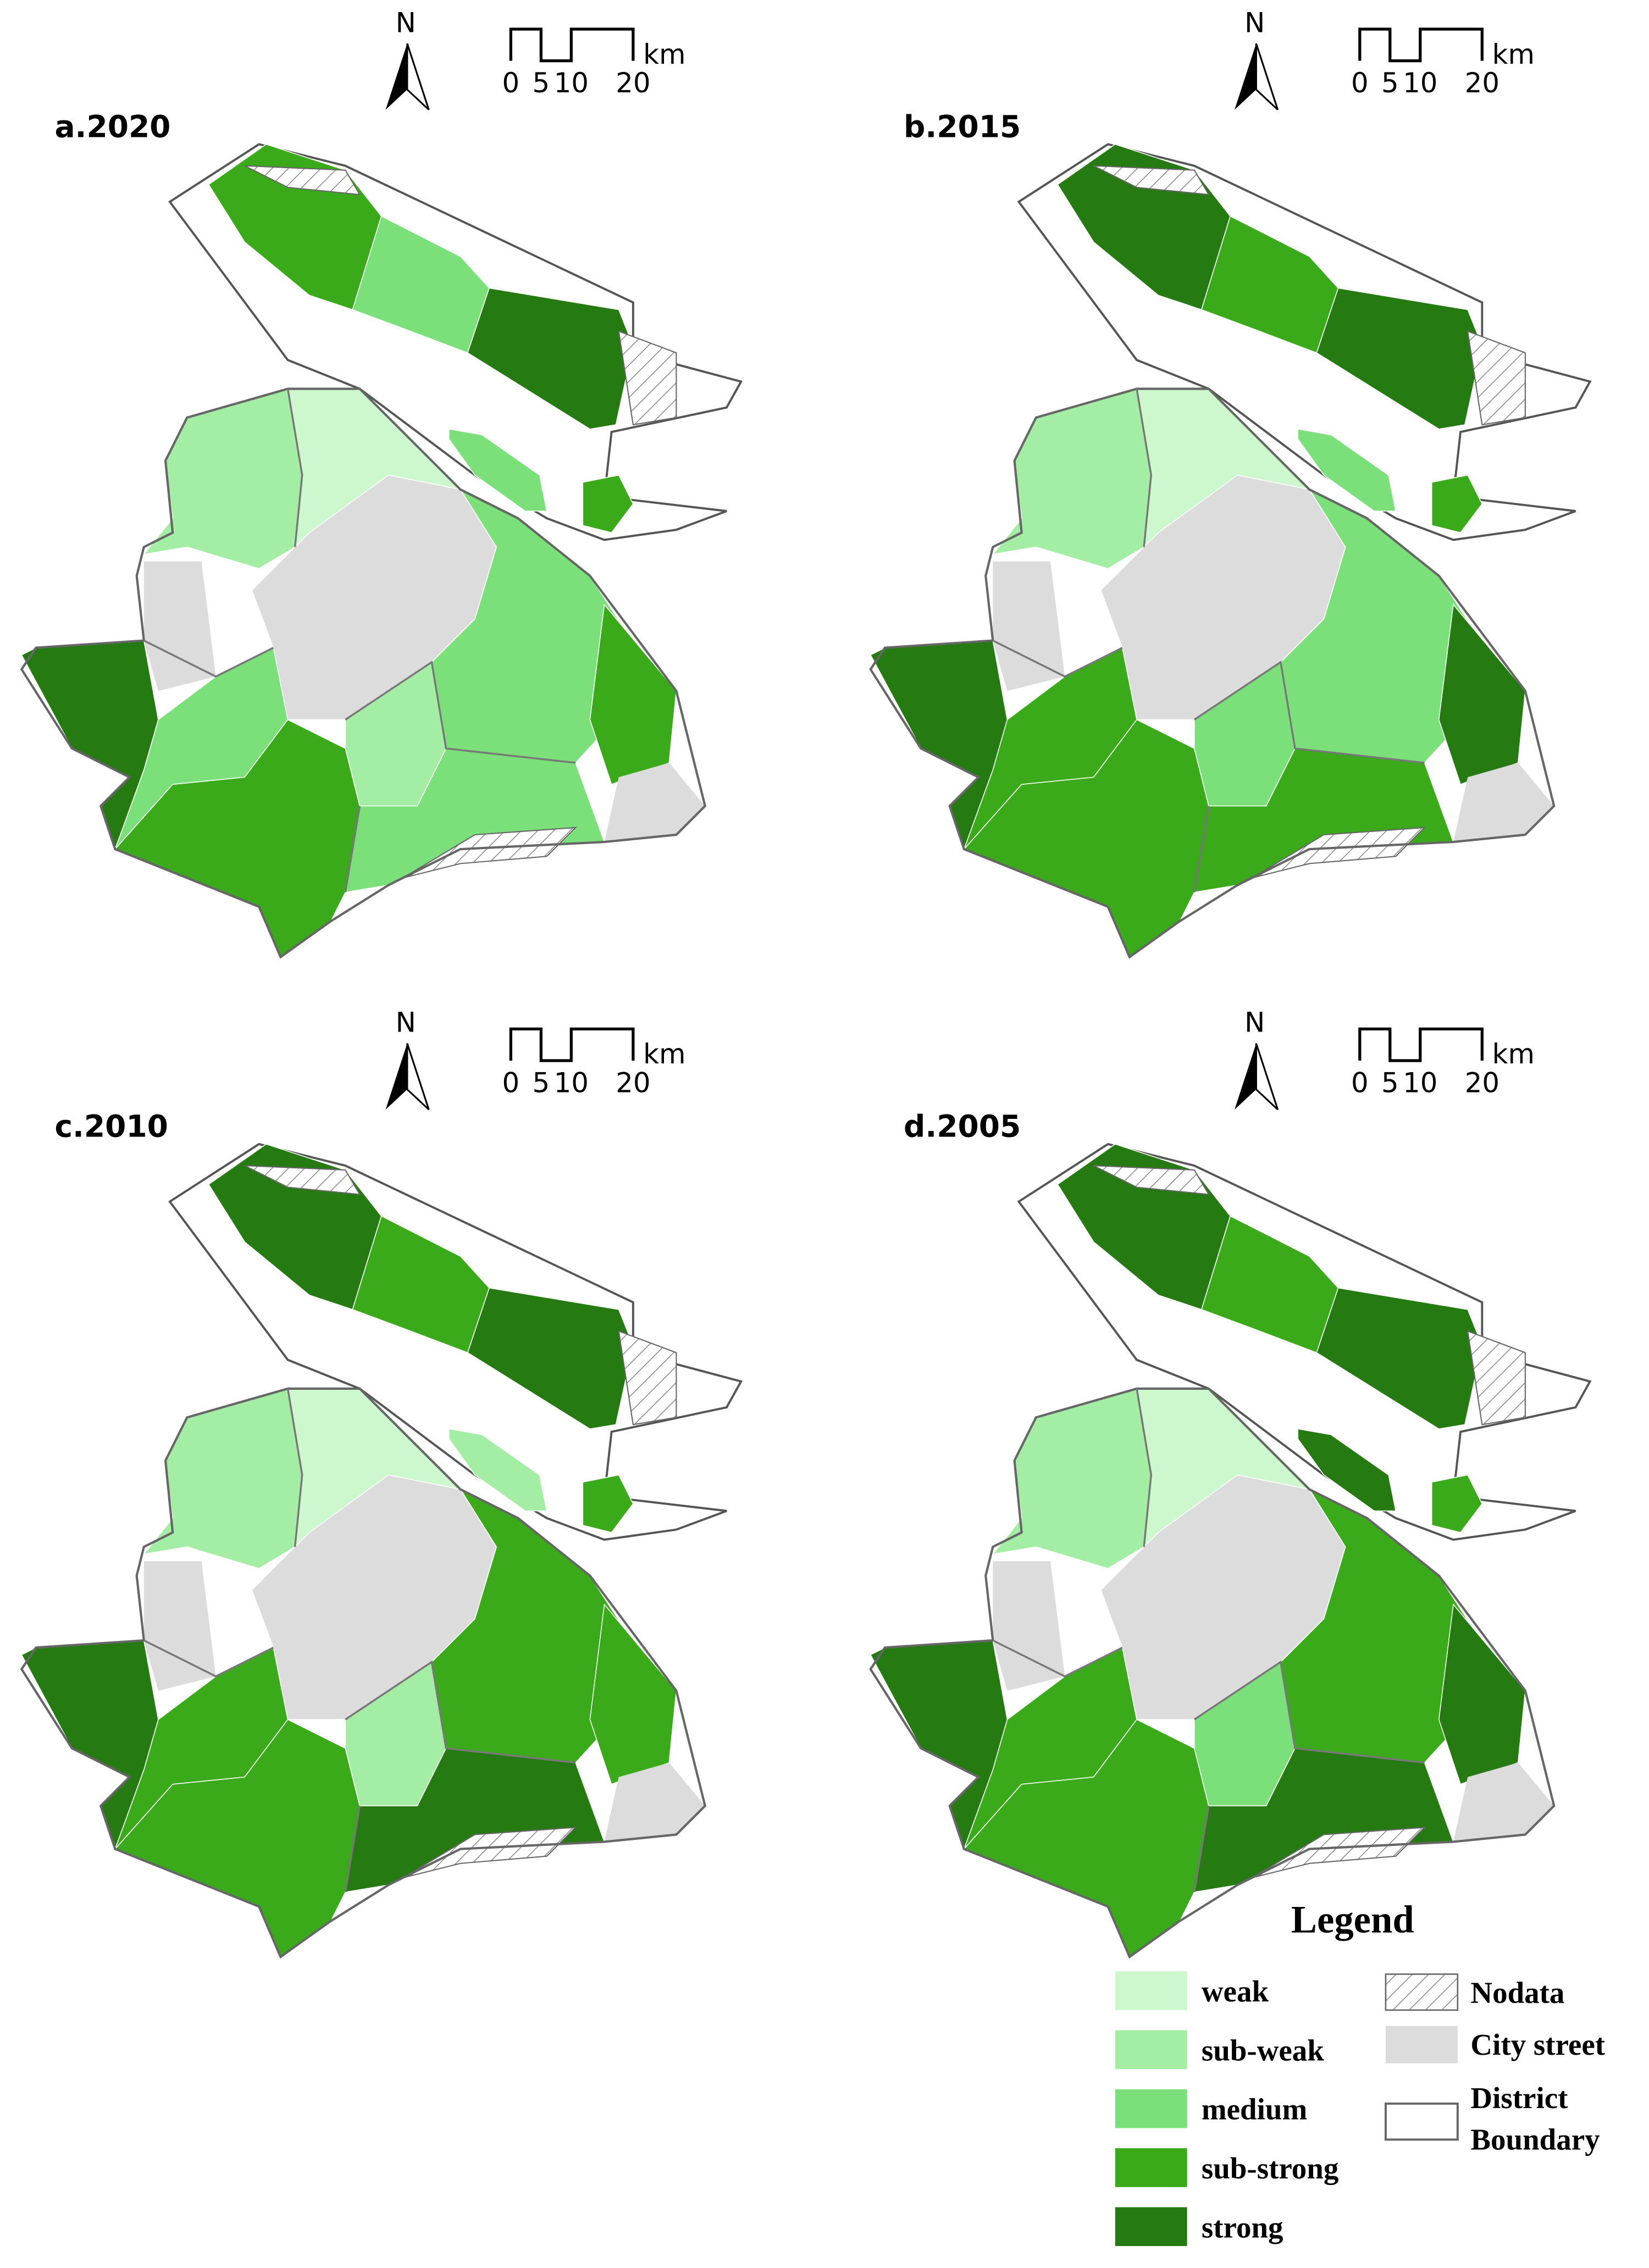 This screenshot has width=1649, height=2268. I want to click on panel-label: c.2010, so click(111, 1126).